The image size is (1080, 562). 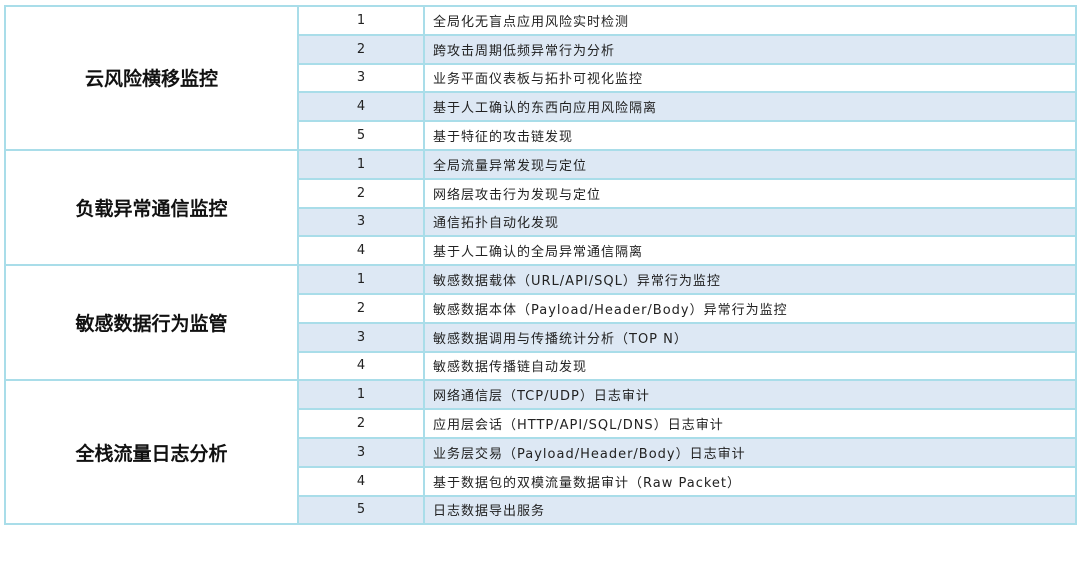 What do you see at coordinates (750, 78) in the screenshot?
I see `item-description: 业务平面仪表板与拓扑可视化监控` at bounding box center [750, 78].